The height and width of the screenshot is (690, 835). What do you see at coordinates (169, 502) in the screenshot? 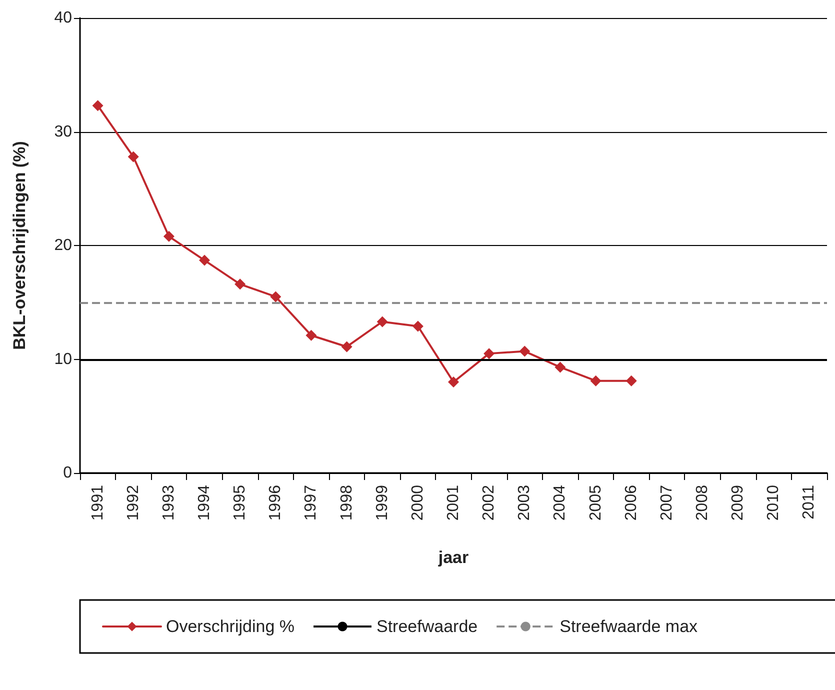
I see `x-tick-label: 1993` at bounding box center [169, 502].